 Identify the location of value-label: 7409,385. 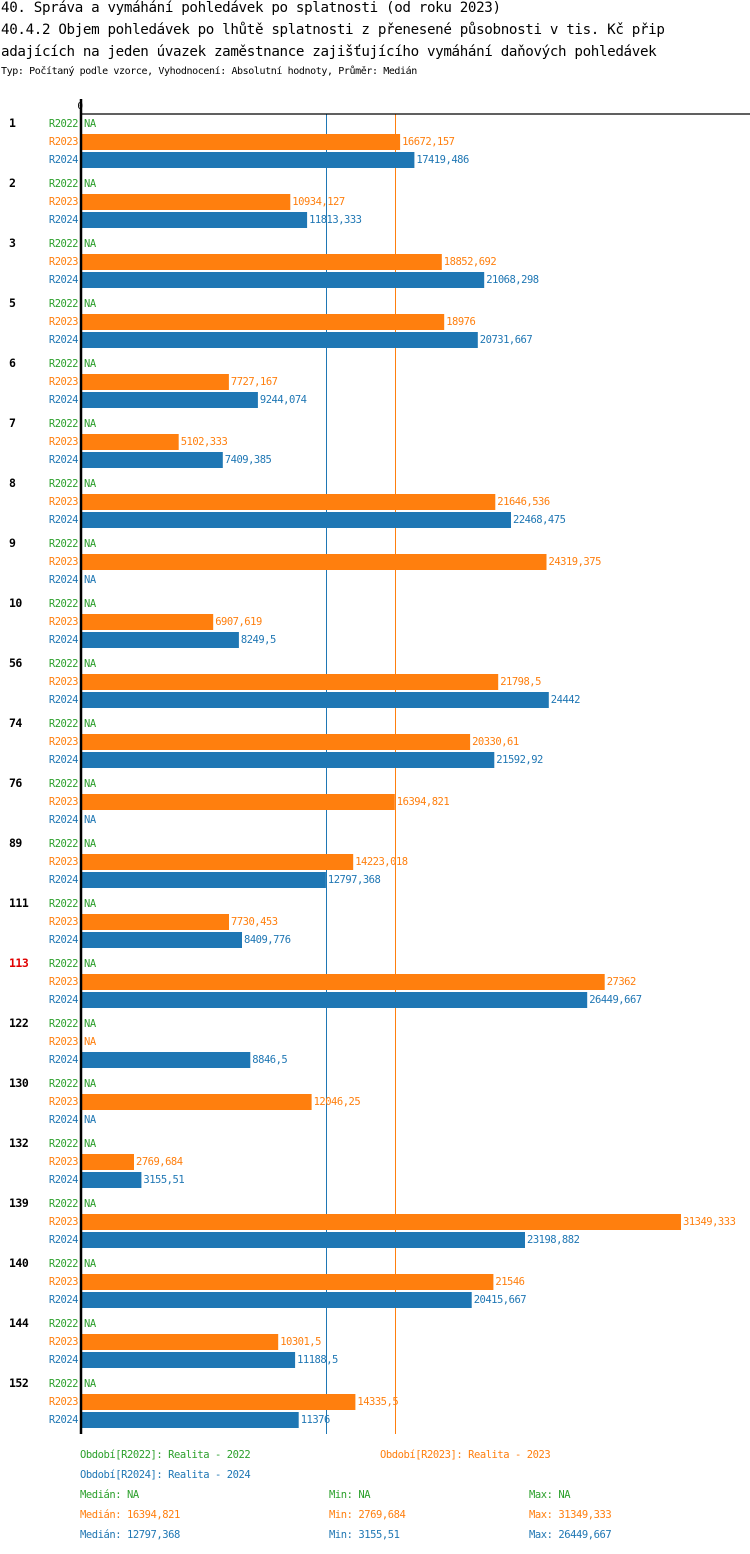
(248, 460).